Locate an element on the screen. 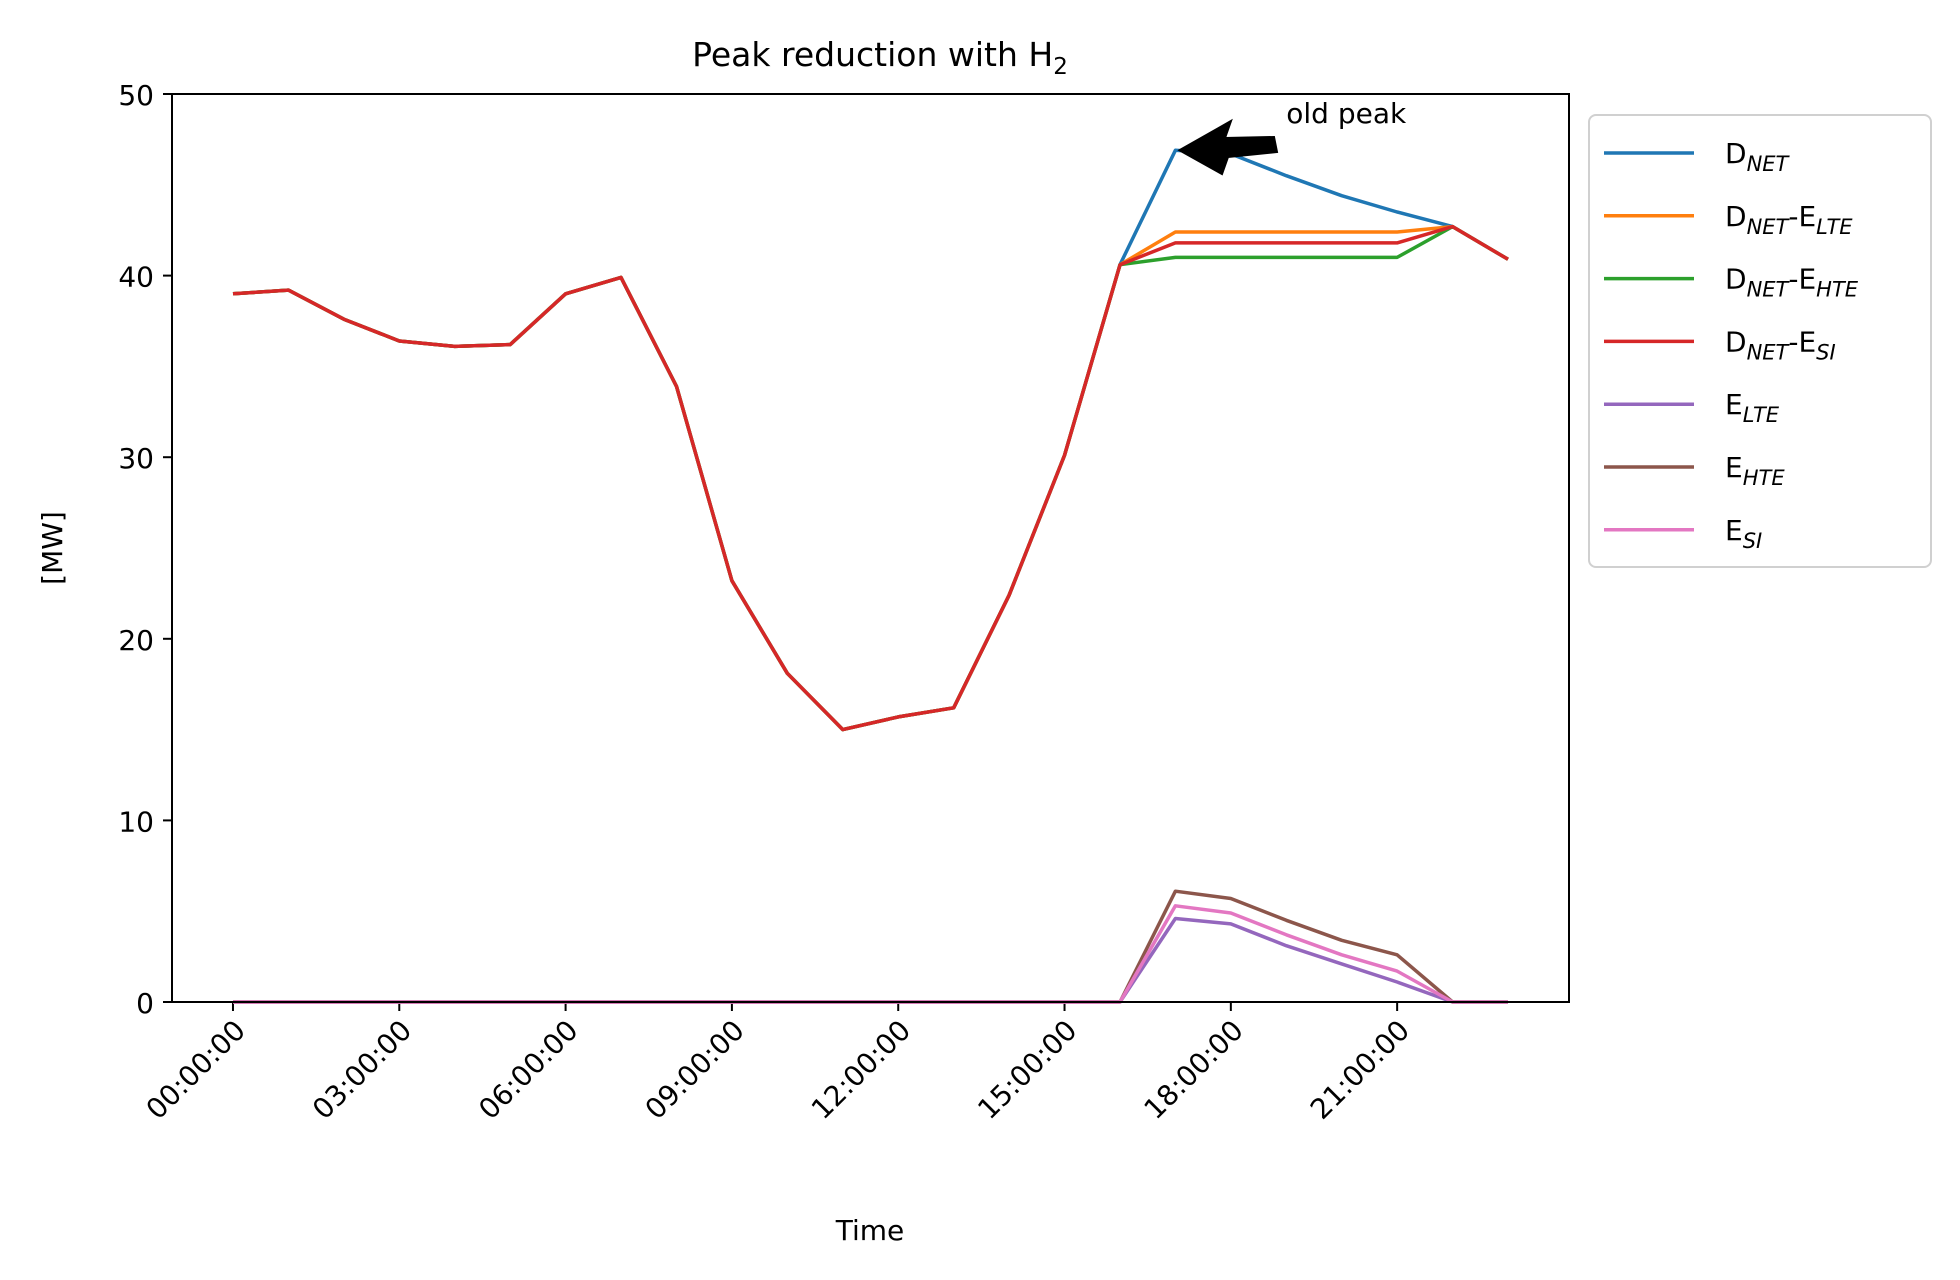 Image resolution: width=1960 pixels, height=1280 pixels. legend-box is located at coordinates (1760, 341).